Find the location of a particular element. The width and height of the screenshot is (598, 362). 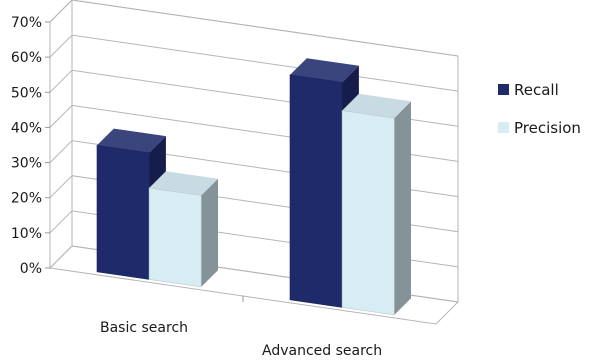

y-tick-label: 60% is located at coordinates (26, 58).